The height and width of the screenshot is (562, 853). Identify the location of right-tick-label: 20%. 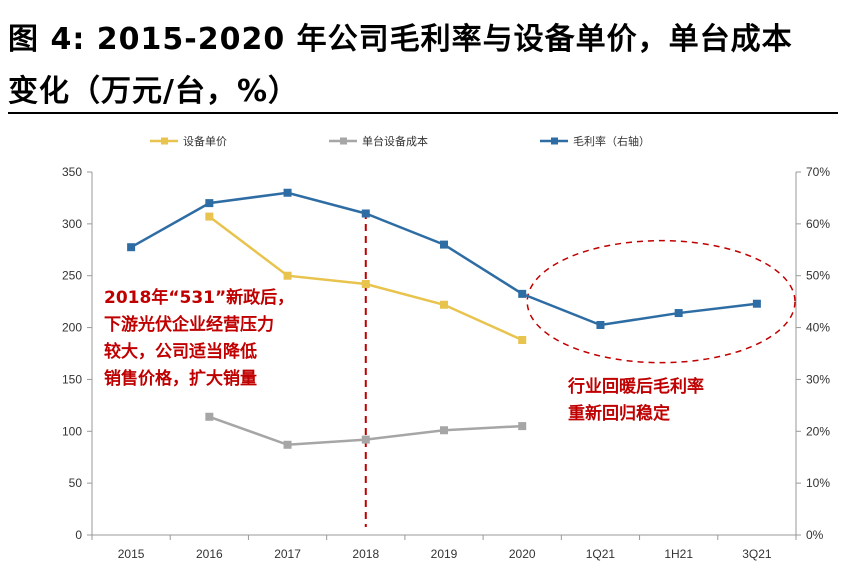
(818, 431).